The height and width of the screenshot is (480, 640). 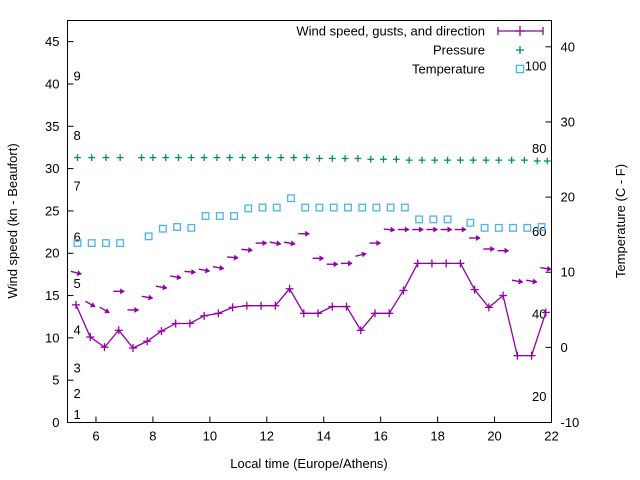 I want to click on x-tick-label: 14, so click(x=324, y=436).